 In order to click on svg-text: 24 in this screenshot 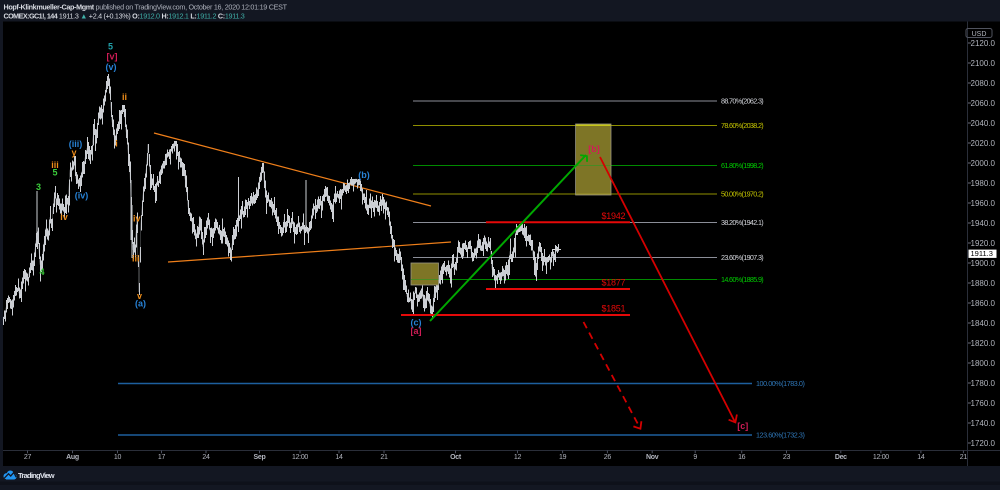, I will do `click(206, 457)`.